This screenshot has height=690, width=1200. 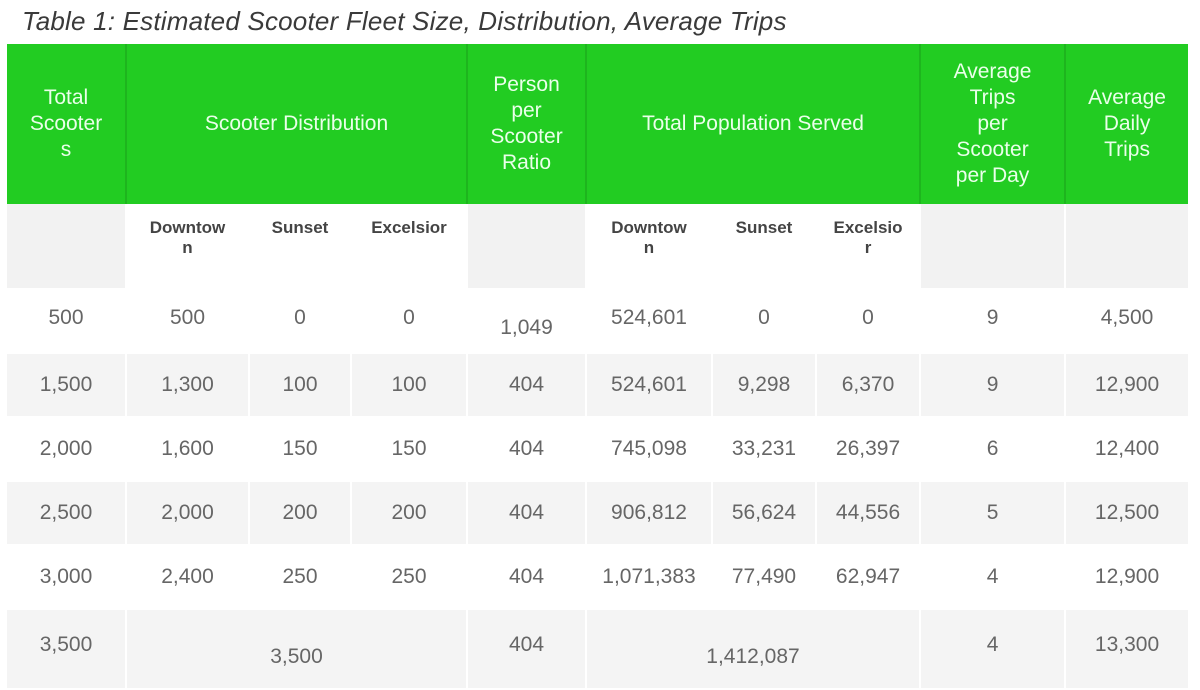 I want to click on cell-pop-excelsior: 44,556, so click(x=869, y=514).